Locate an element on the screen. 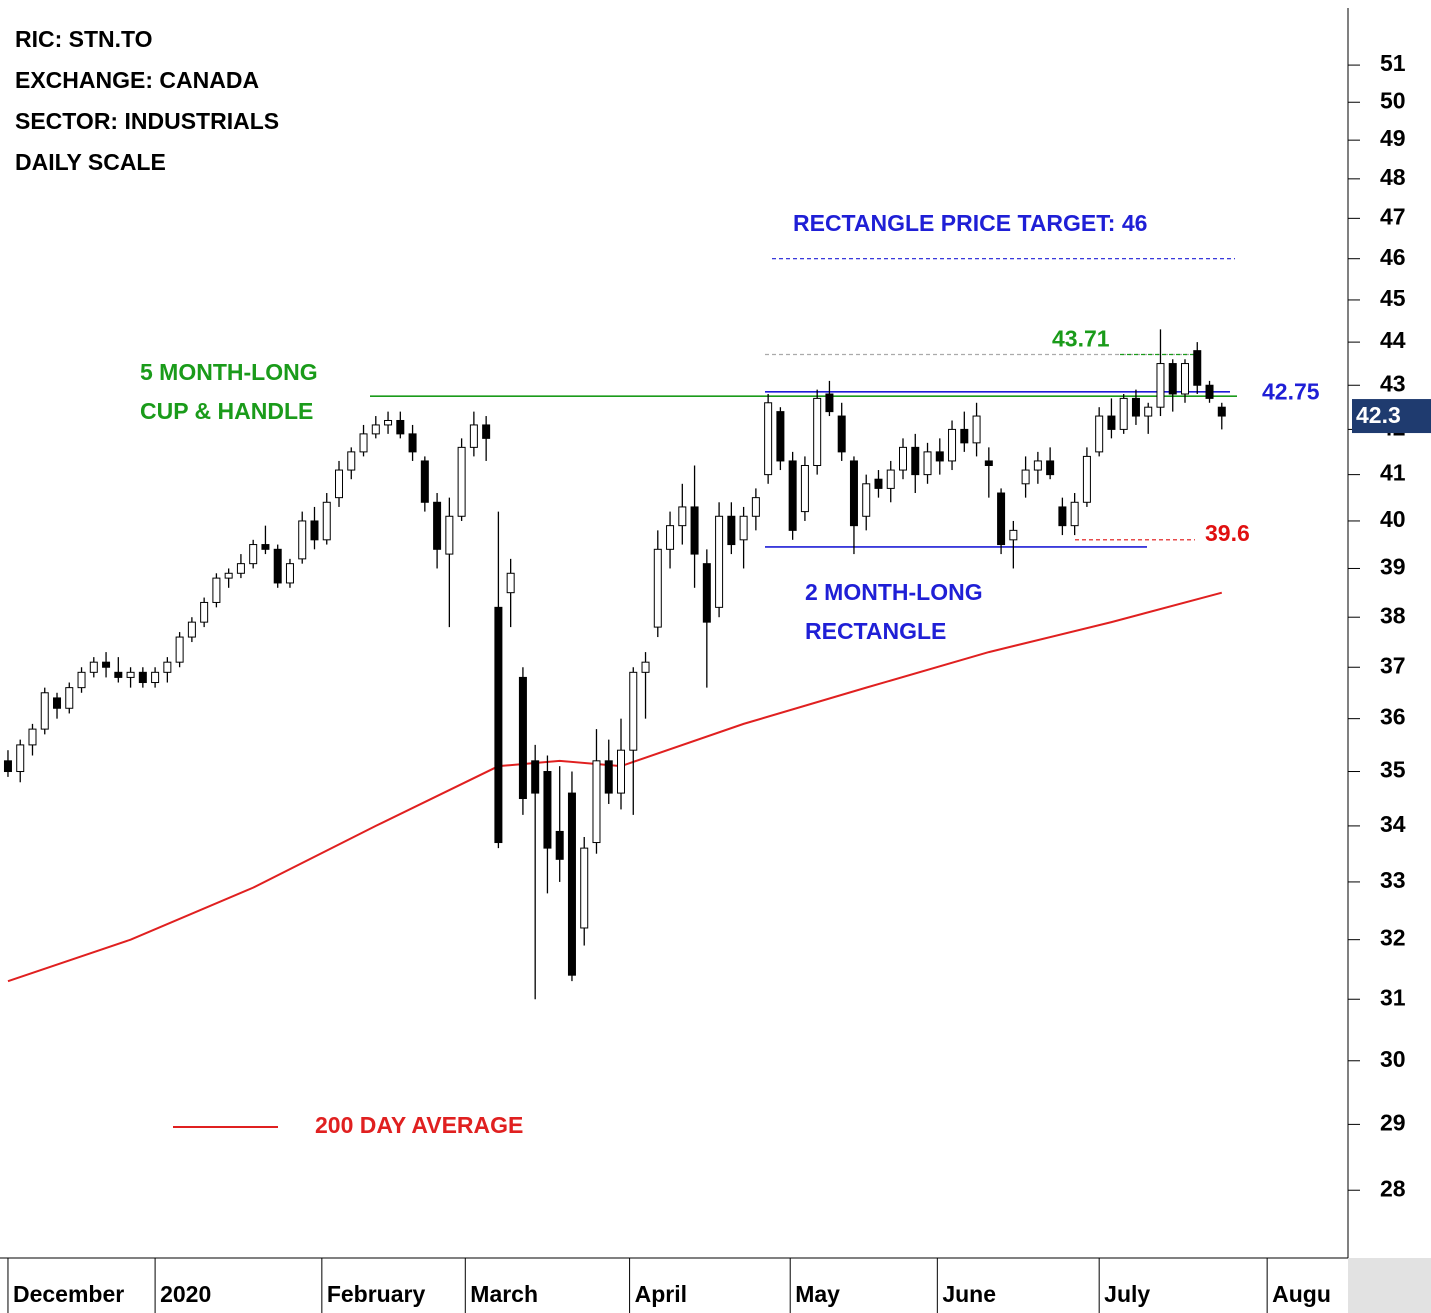  annotation: CUP & HANDLE is located at coordinates (226, 411).